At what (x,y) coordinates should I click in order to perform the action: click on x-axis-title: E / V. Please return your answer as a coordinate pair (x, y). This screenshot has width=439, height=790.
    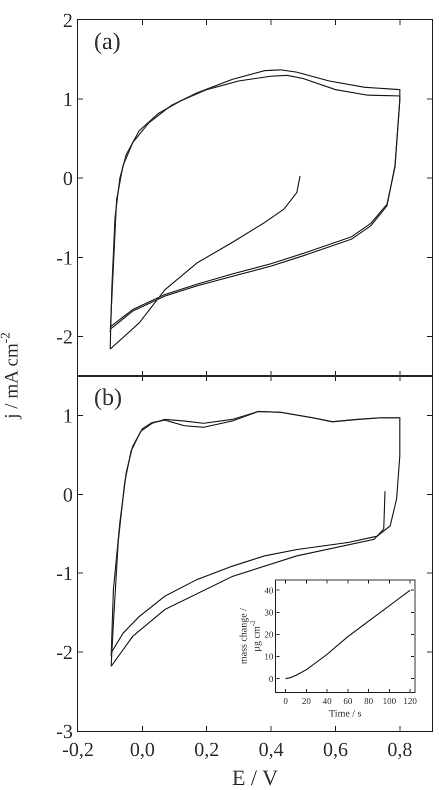
    Looking at the image, I should click on (255, 777).